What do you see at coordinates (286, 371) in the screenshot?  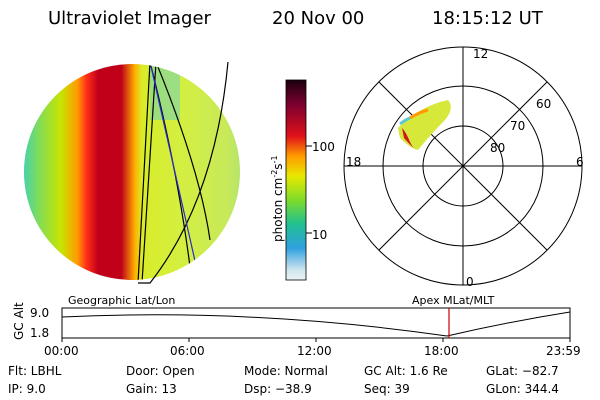 I see `mode-value: Mode: Normal` at bounding box center [286, 371].